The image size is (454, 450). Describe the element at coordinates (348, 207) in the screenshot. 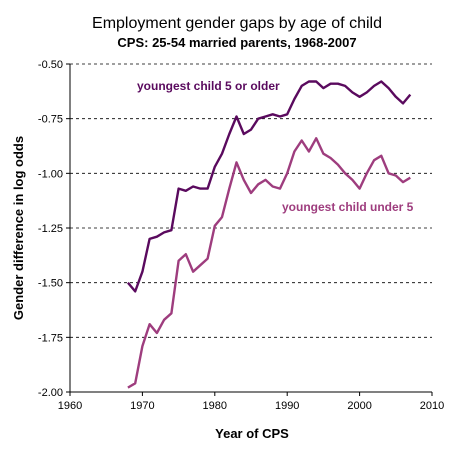

I see `series-label-under5: youngest child under 5` at that location.